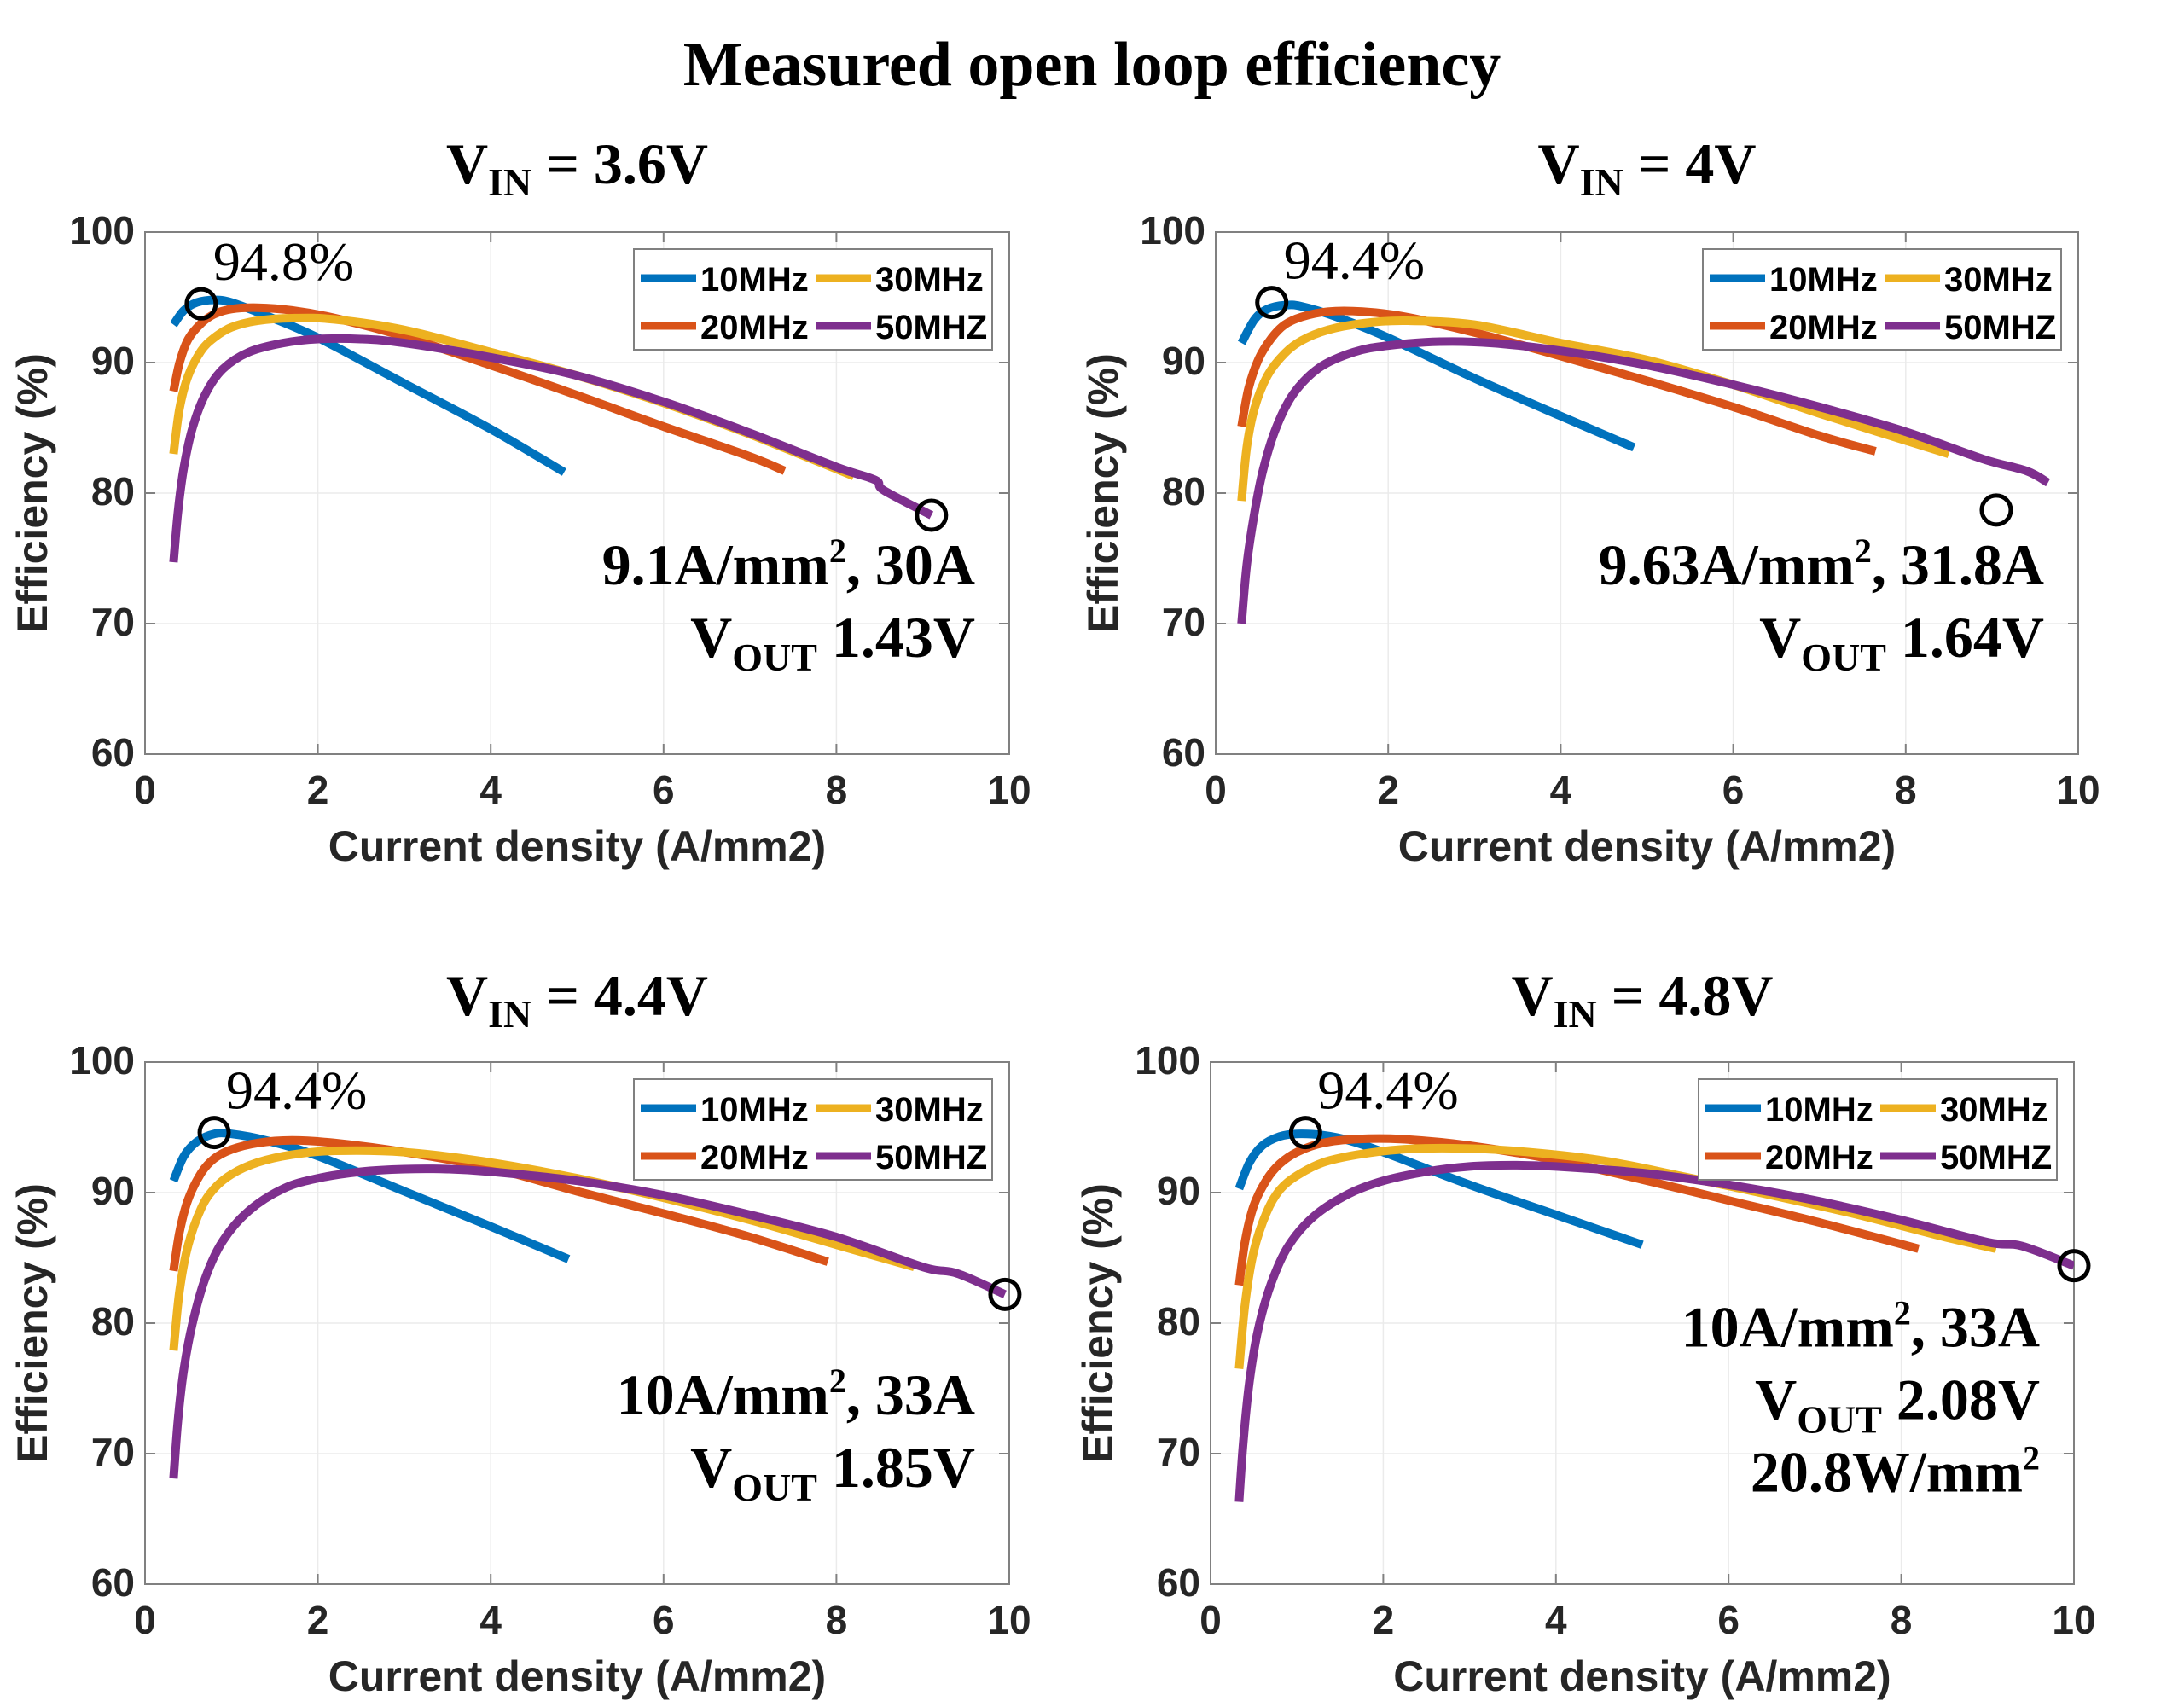 The image size is (2184, 1707). I want to click on annotation-part: 1.43V, so click(896, 638).